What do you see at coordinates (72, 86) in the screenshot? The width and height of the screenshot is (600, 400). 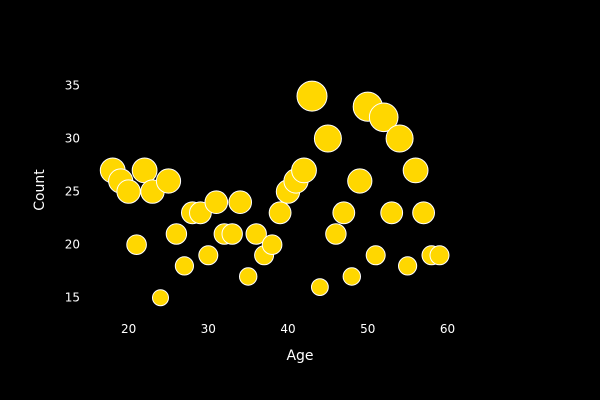 I see `y-tick-label: 35` at bounding box center [72, 86].